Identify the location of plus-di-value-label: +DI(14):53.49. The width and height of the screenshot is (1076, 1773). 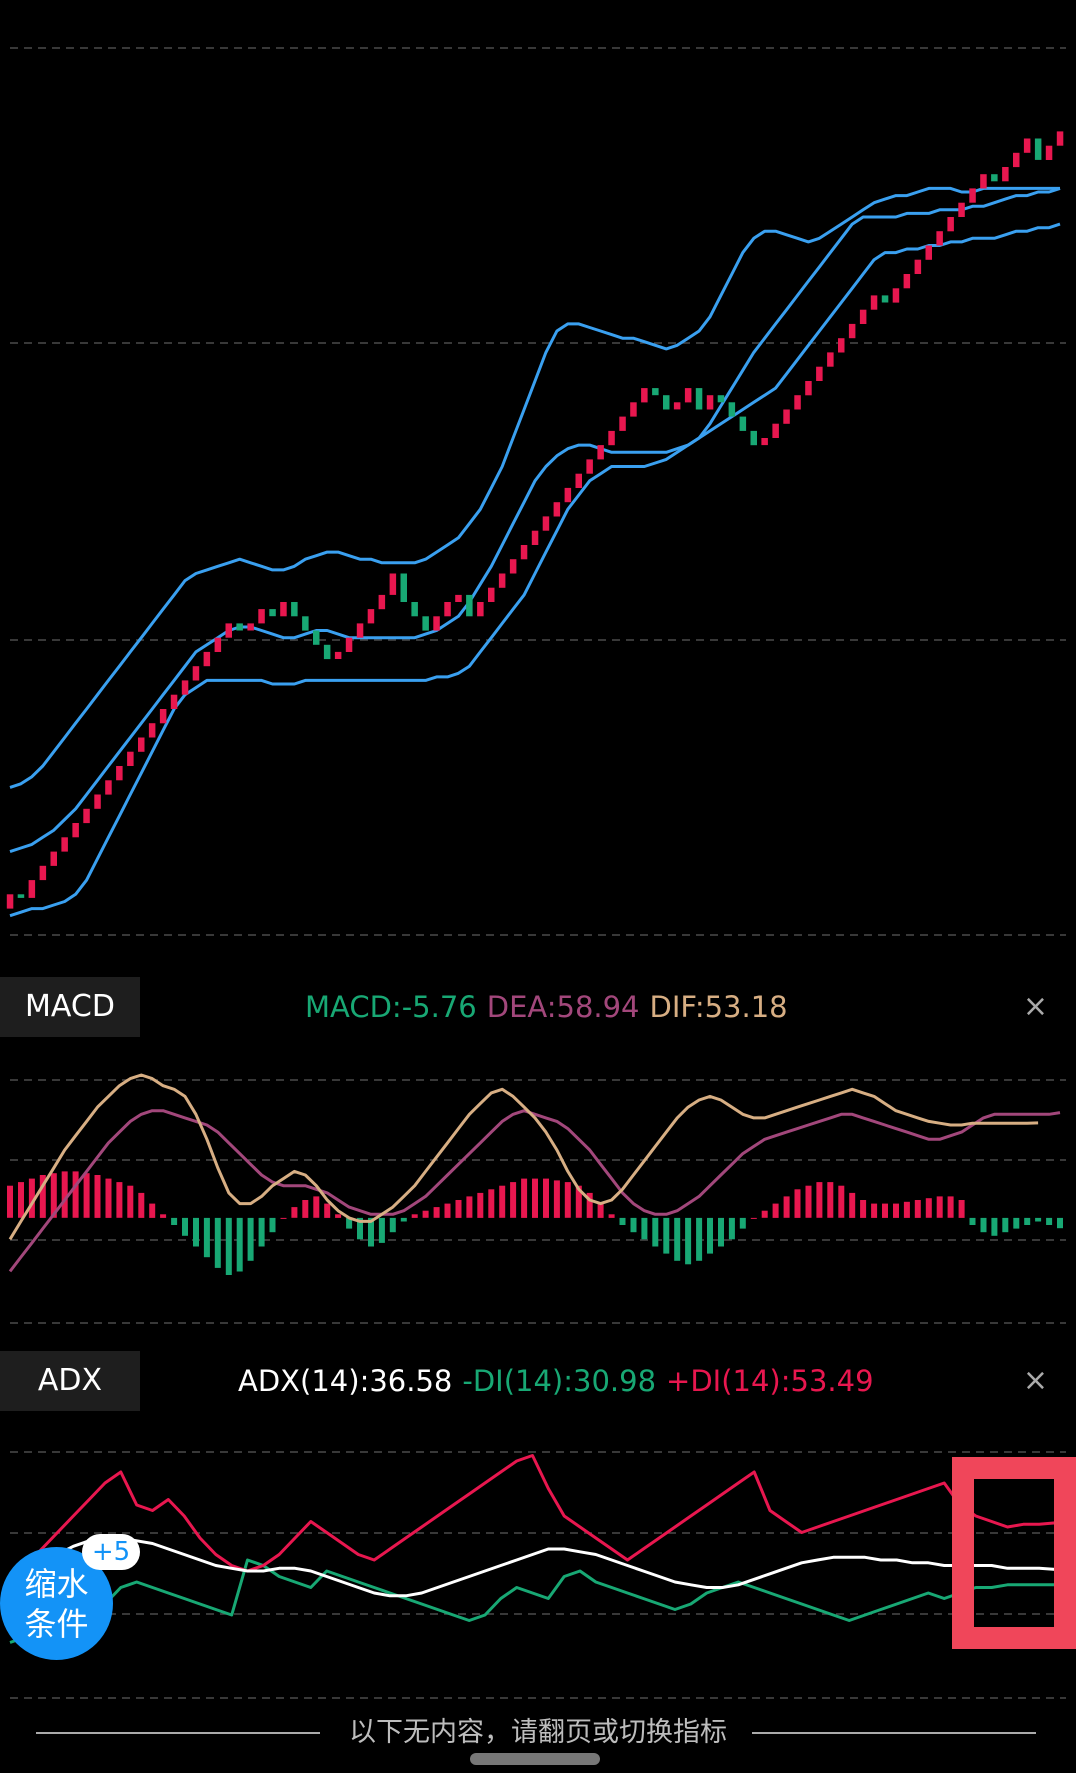
(770, 1381).